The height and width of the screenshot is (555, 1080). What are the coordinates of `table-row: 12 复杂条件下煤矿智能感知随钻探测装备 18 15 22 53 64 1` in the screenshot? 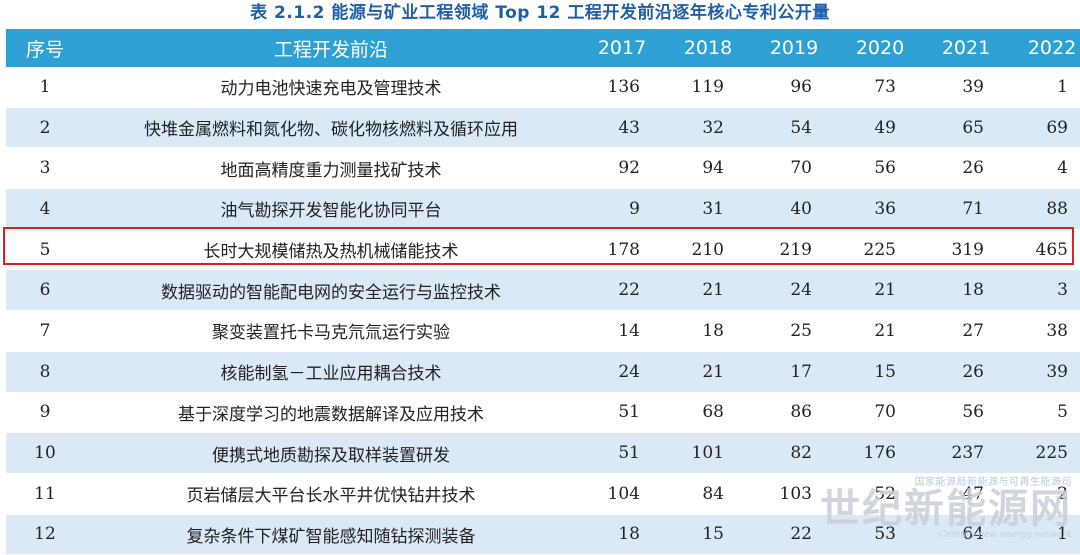 It's located at (543, 534).